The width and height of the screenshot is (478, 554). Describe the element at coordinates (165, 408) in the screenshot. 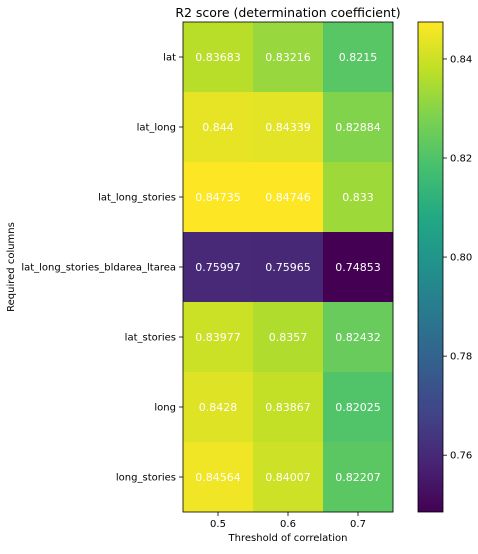

I see `y-tick-label: long` at that location.